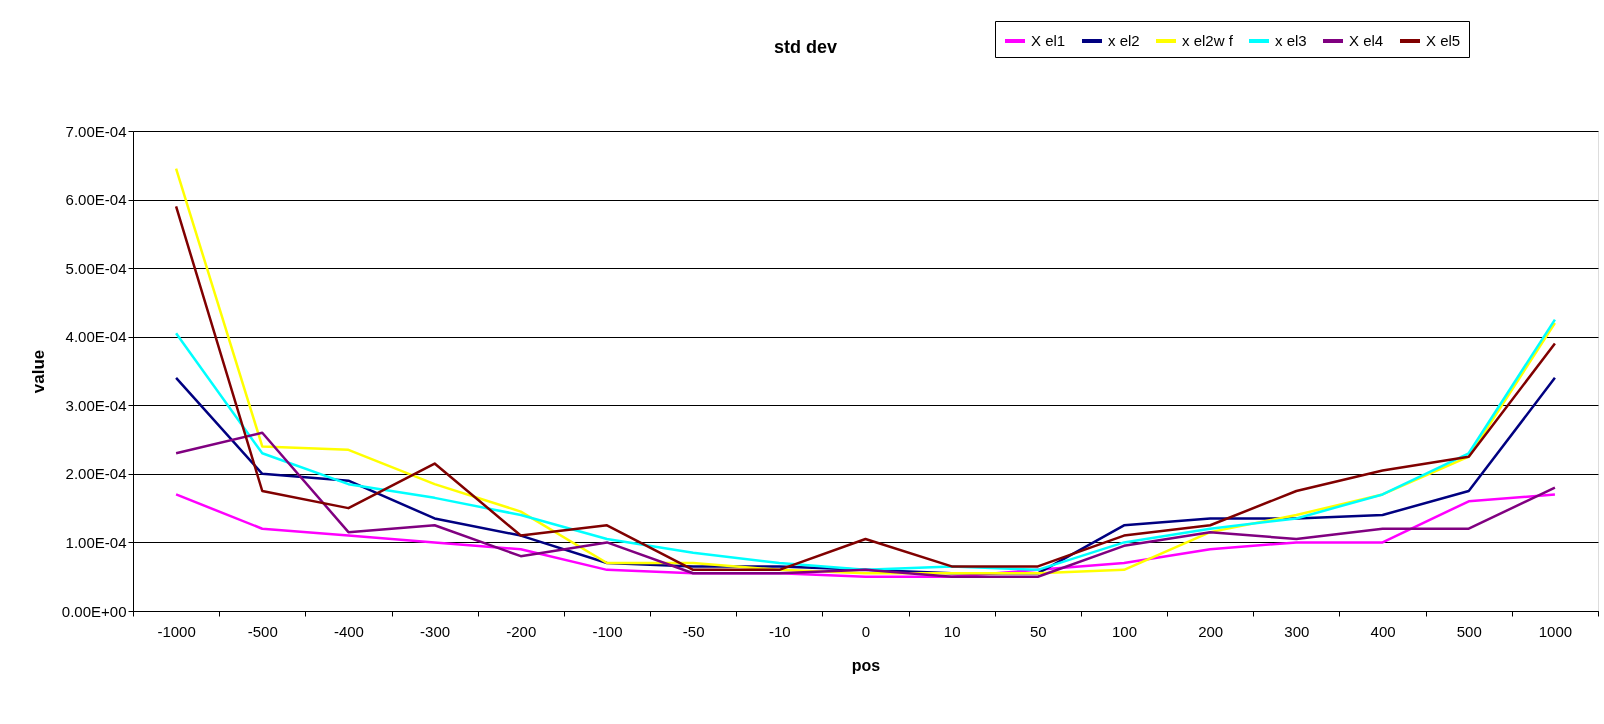  I want to click on x-tick-label: 1000, so click(1555, 631).